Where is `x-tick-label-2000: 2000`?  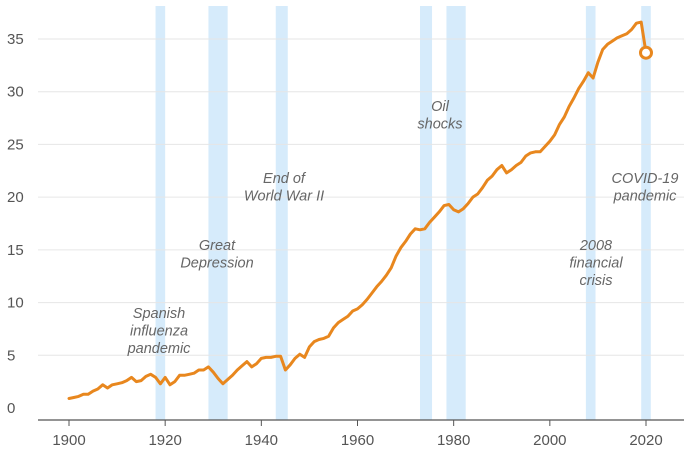
x-tick-label-2000: 2000 is located at coordinates (549, 440).